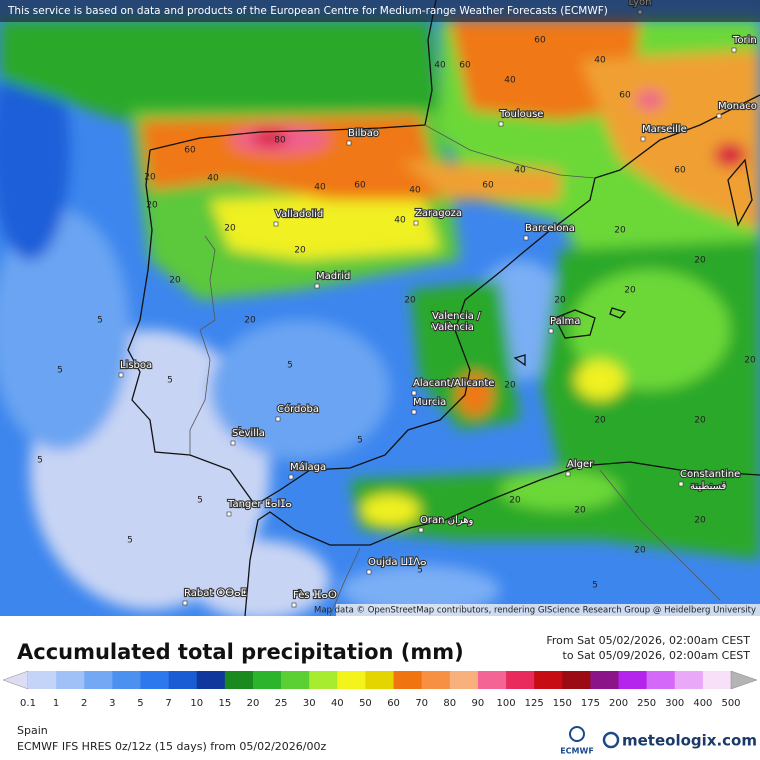 Image resolution: width=760 pixels, height=760 pixels. I want to click on city-label: Bilbao, so click(363, 133).